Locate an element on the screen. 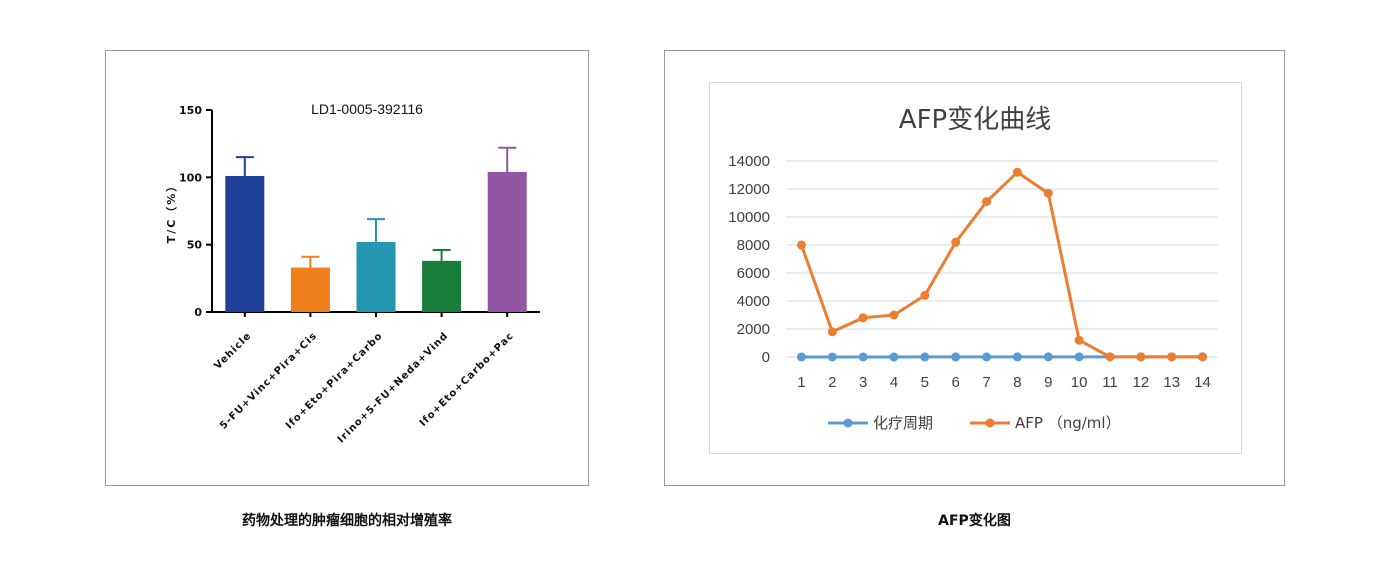  line-chart-caption: AFP变化图 is located at coordinates (974, 521).